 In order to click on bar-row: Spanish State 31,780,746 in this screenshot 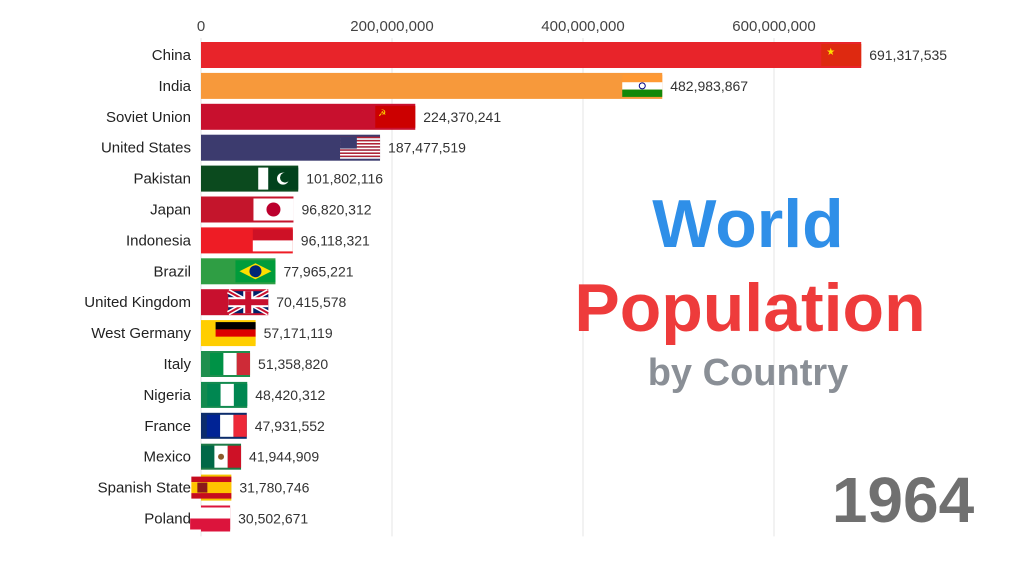, I will do `click(204, 487)`.